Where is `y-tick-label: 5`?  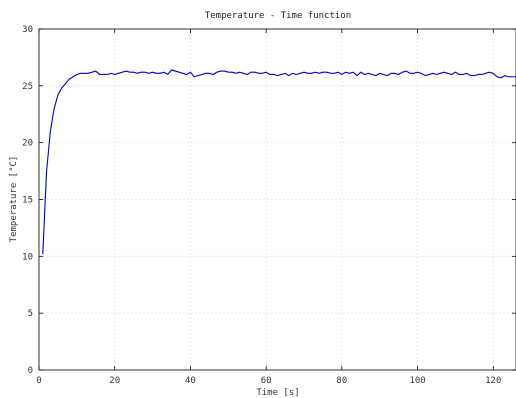 y-tick-label: 5 is located at coordinates (30, 314).